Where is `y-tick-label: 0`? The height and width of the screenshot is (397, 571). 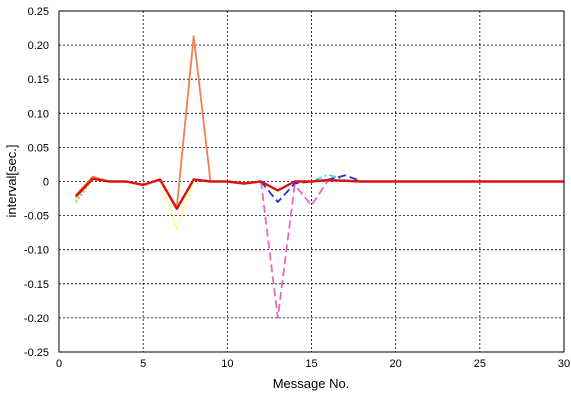
y-tick-label: 0 is located at coordinates (46, 183).